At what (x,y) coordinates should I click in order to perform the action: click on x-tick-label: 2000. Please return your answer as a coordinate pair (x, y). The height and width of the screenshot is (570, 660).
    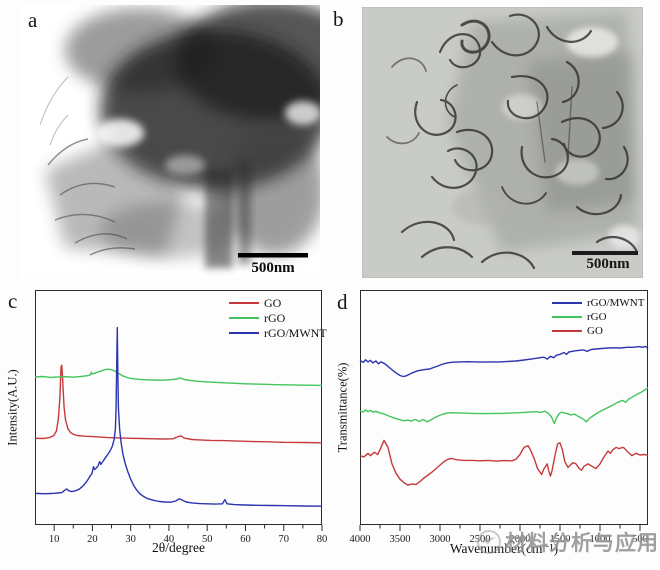
    Looking at the image, I should click on (520, 539).